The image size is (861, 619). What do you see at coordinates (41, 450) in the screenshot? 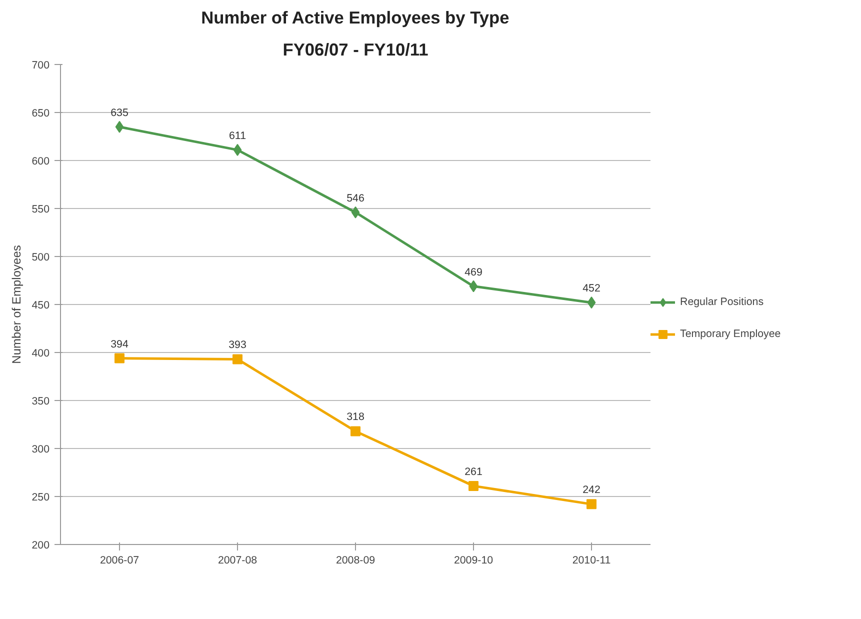
I see `y-tick-label: 300` at bounding box center [41, 450].